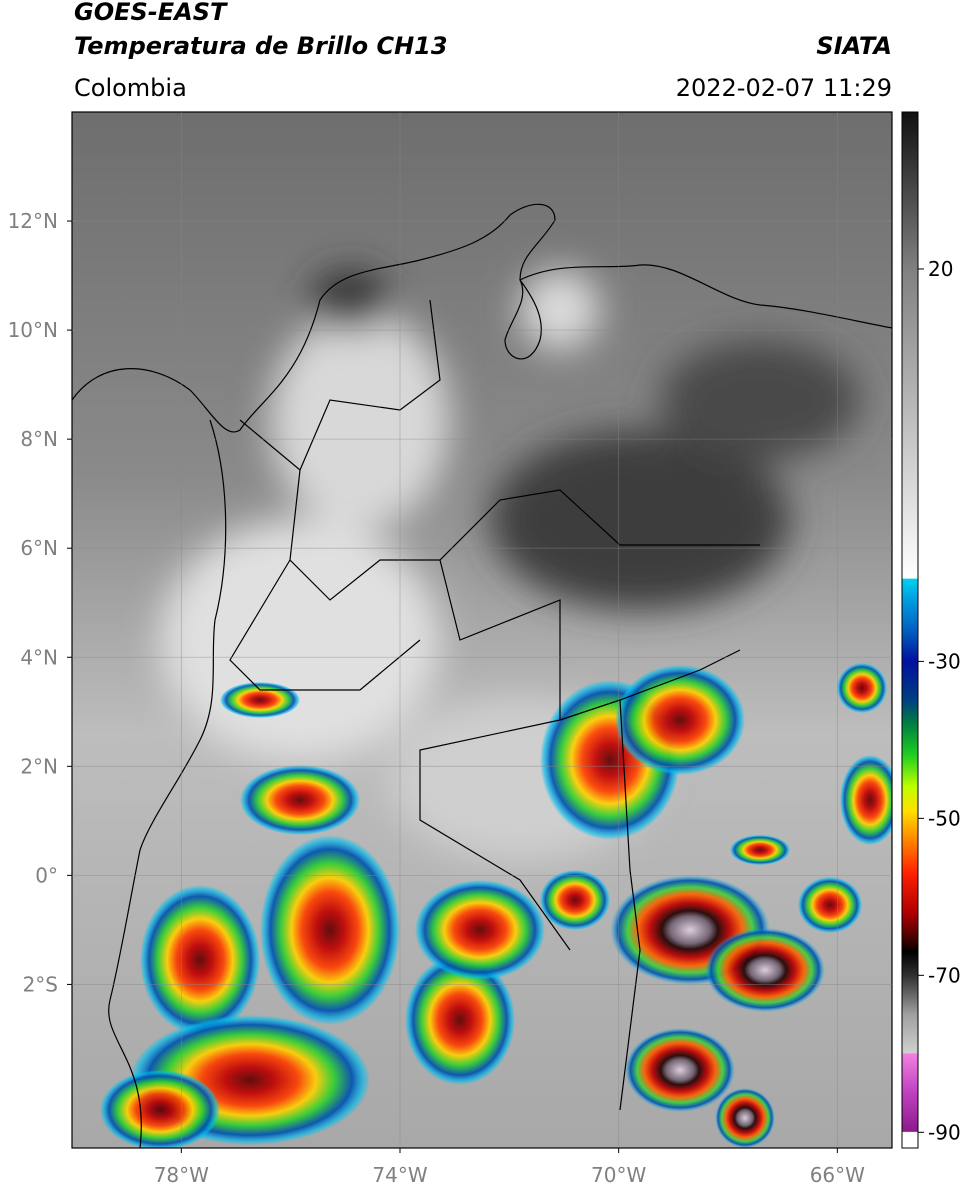 The width and height of the screenshot is (966, 1190). What do you see at coordinates (39, 548) in the screenshot?
I see `y-tick-label: 6°N` at bounding box center [39, 548].